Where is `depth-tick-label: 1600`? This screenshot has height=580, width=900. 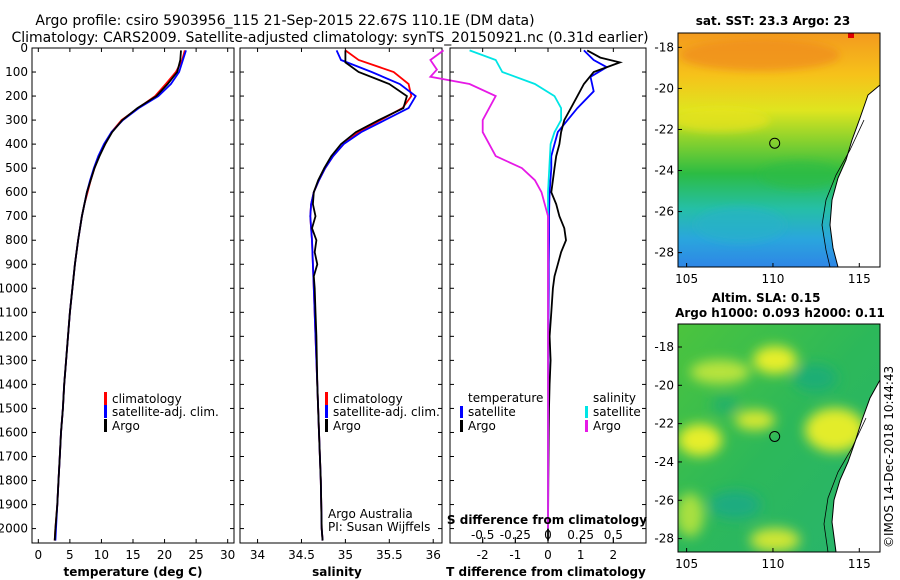 depth-tick-label: 1600 is located at coordinates (14, 432).